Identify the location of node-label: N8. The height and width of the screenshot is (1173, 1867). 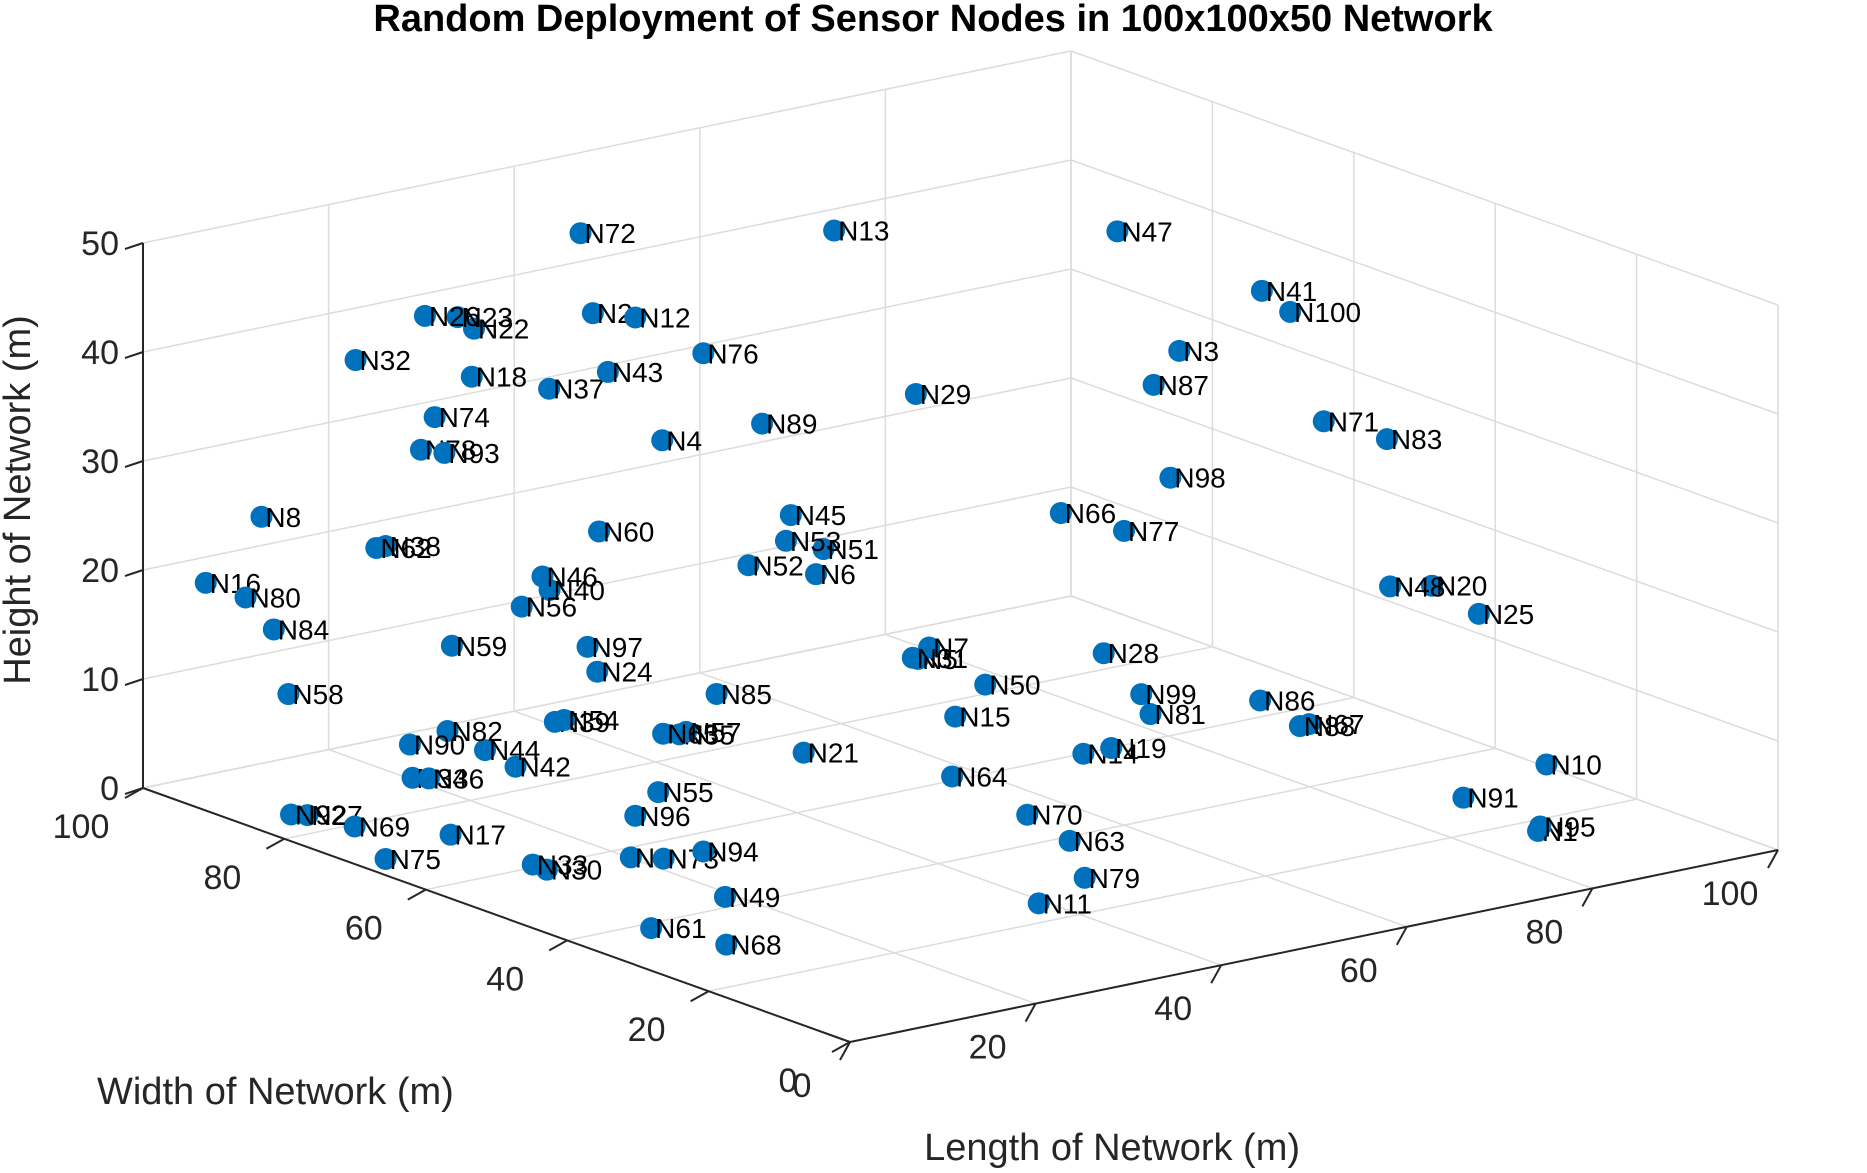
(283, 517).